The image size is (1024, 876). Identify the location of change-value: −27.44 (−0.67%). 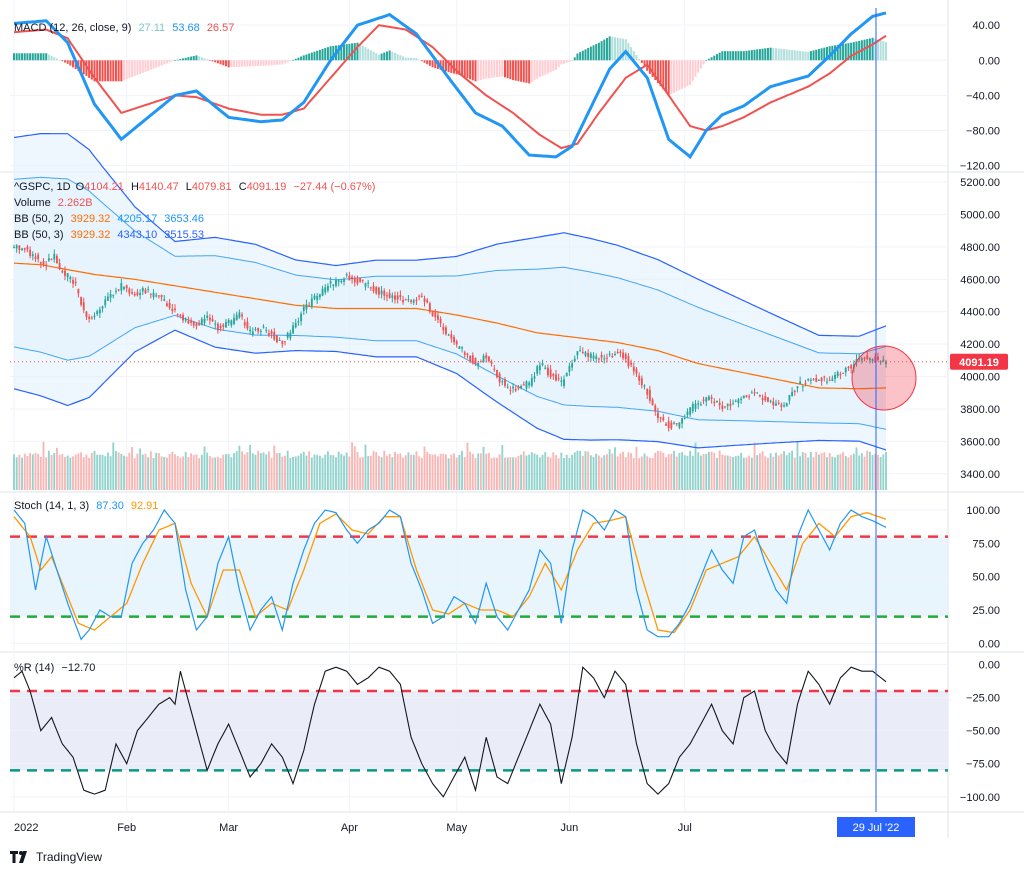
(334, 187).